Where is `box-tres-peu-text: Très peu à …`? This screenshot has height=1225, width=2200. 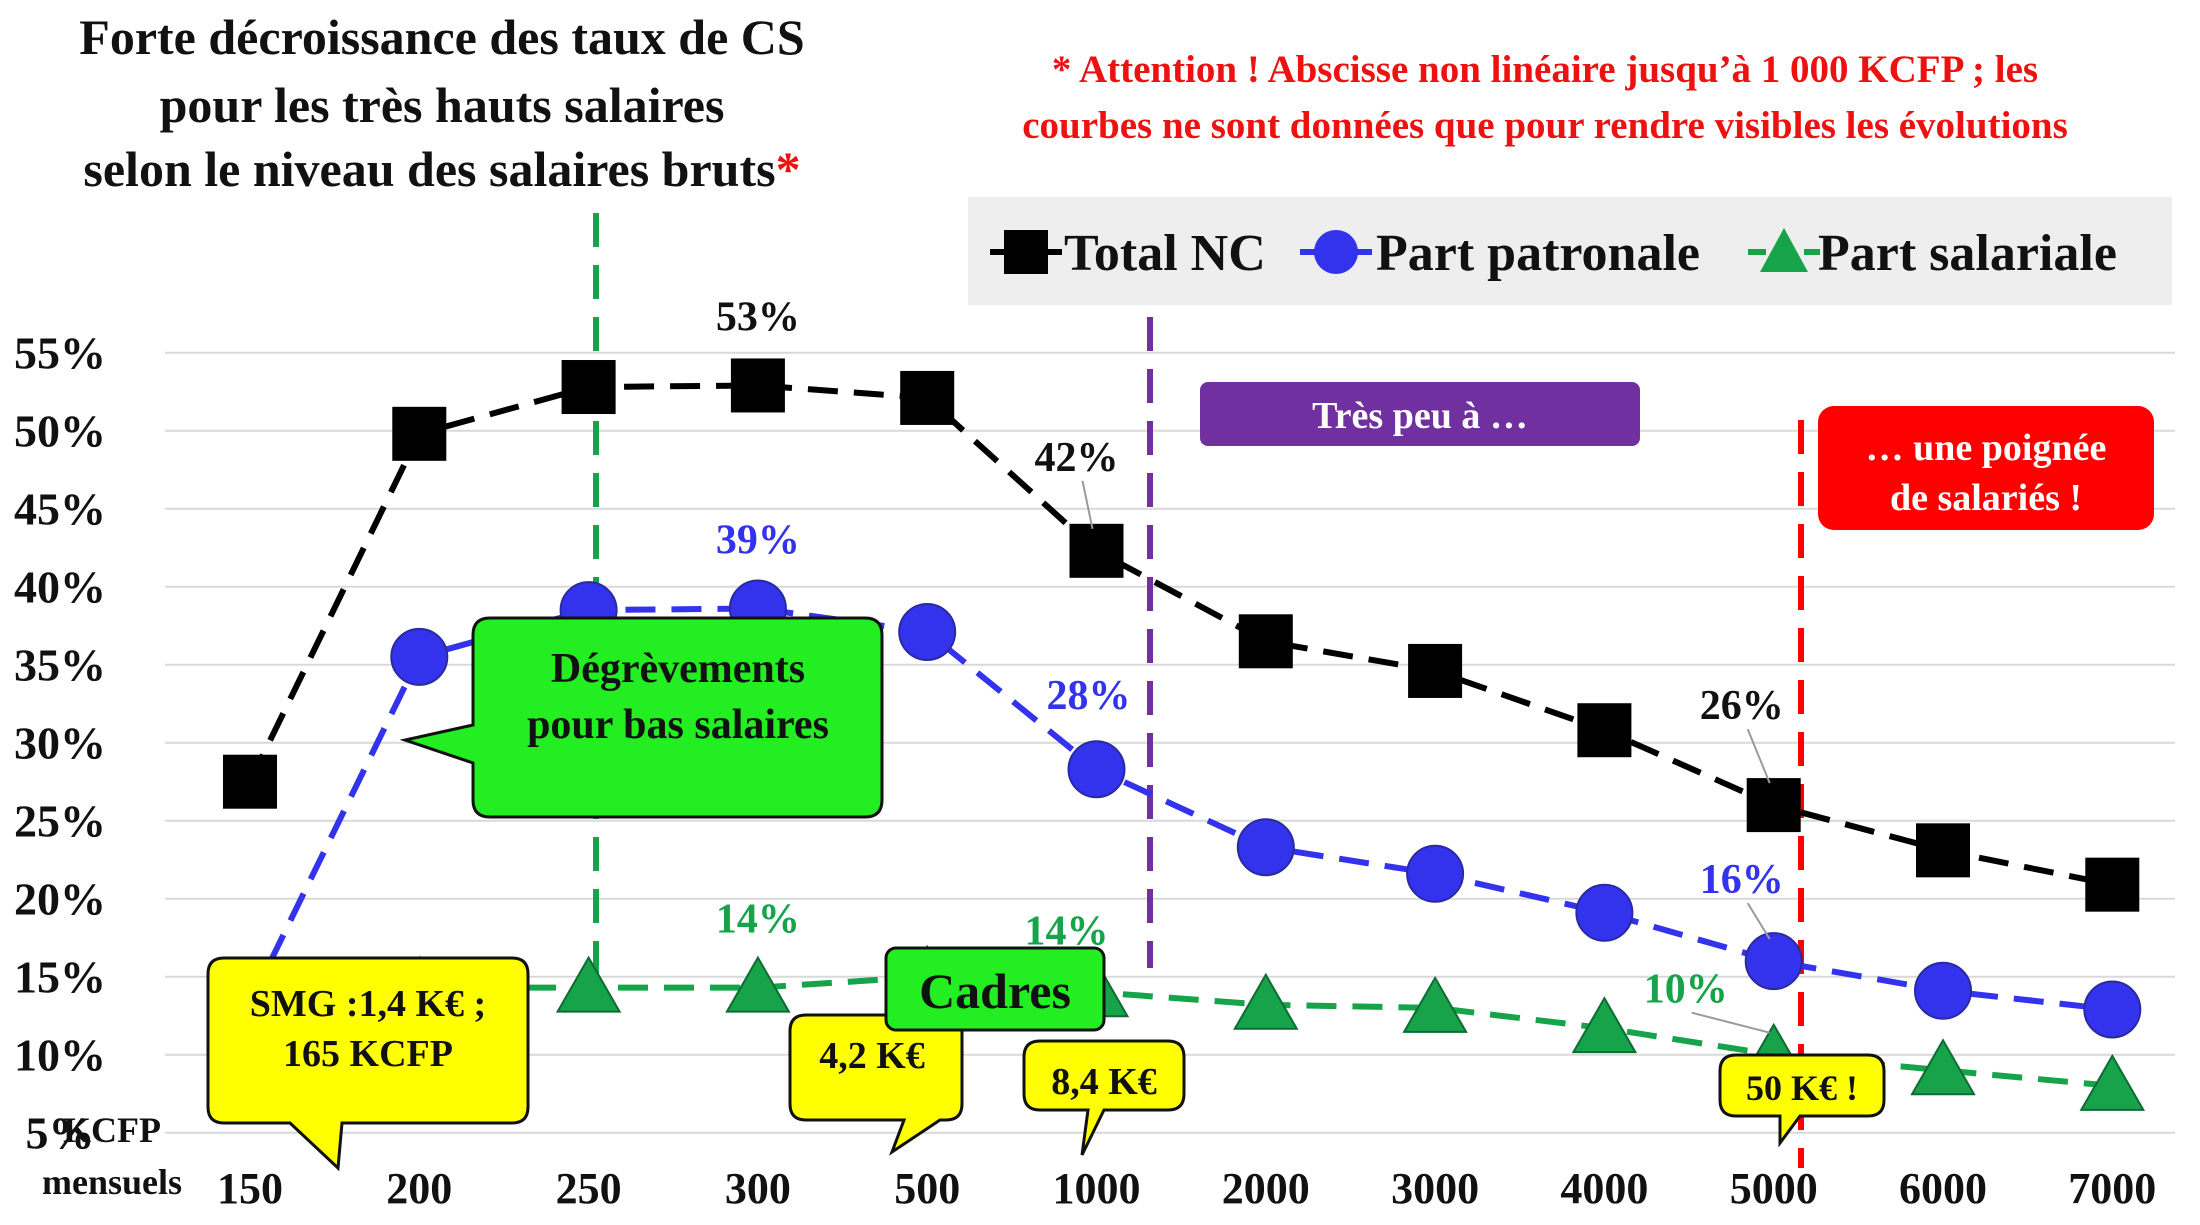
box-tres-peu-text: Très peu à … is located at coordinates (1420, 416).